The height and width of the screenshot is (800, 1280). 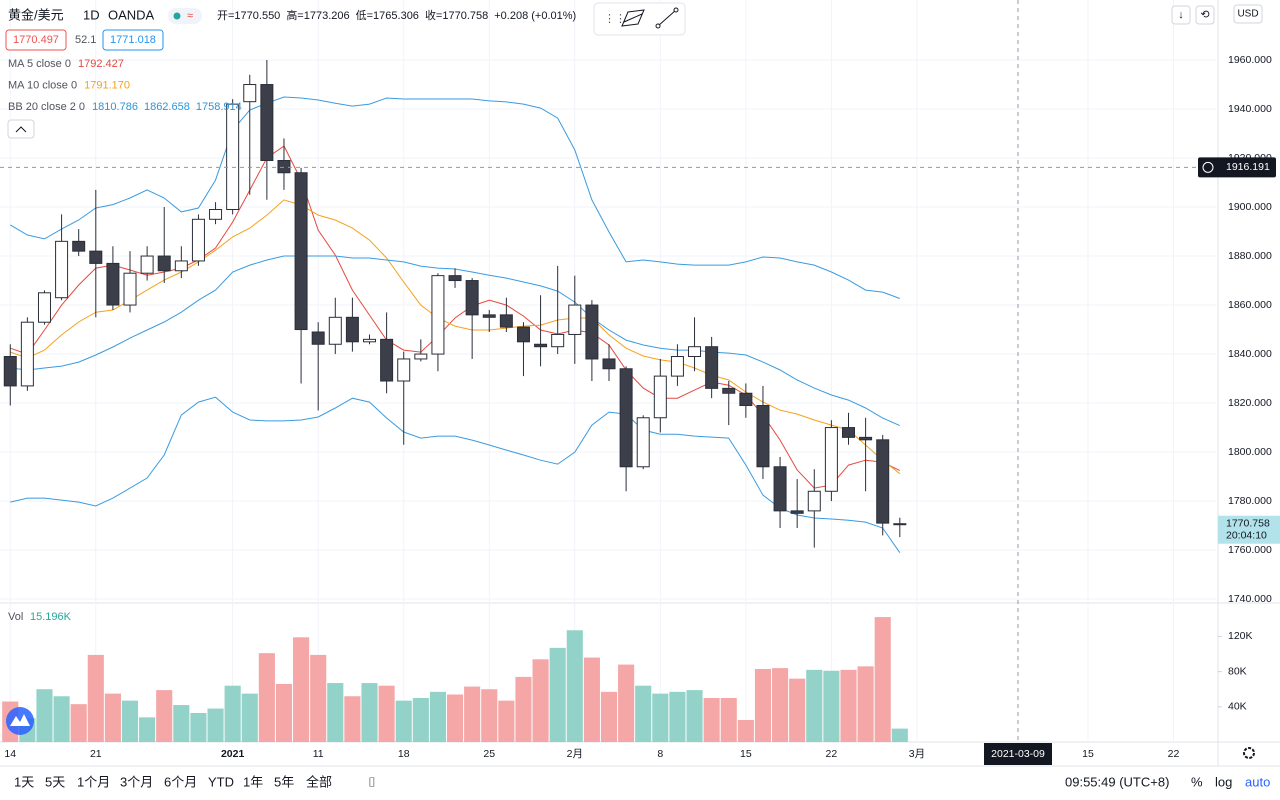 What do you see at coordinates (404, 754) in the screenshot?
I see `x-tick-label: 18` at bounding box center [404, 754].